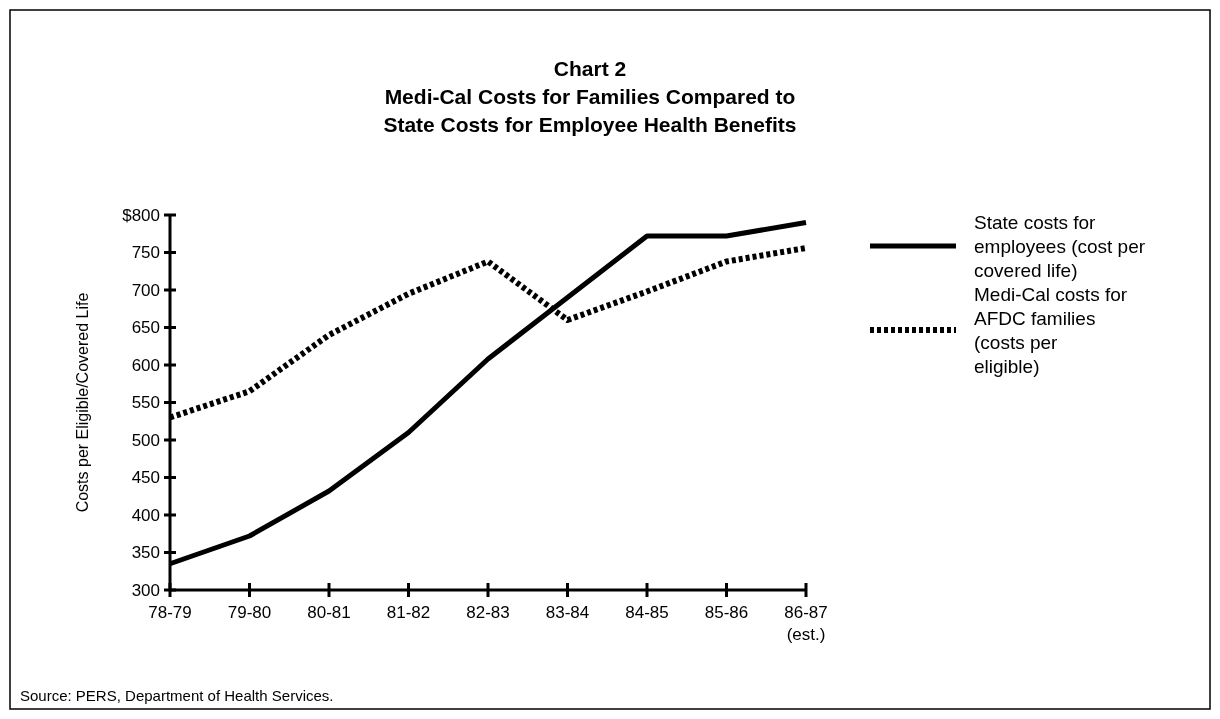 This screenshot has height=719, width=1220. I want to click on x-tick-label: 78-79, so click(170, 612).